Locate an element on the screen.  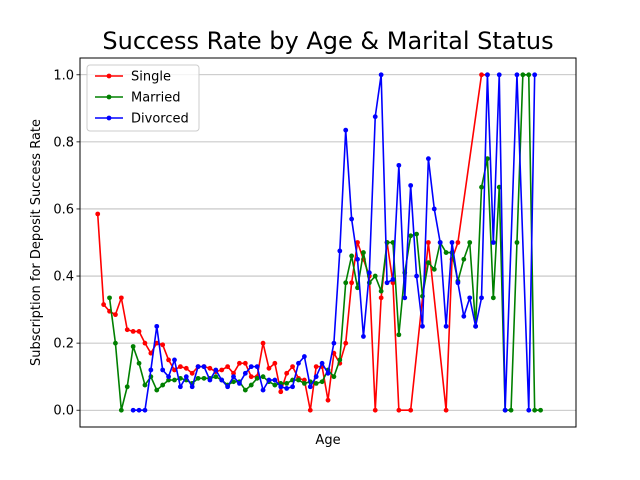
y-axis-label: Subscription for Deposit Success Rate is located at coordinates (36, 242).